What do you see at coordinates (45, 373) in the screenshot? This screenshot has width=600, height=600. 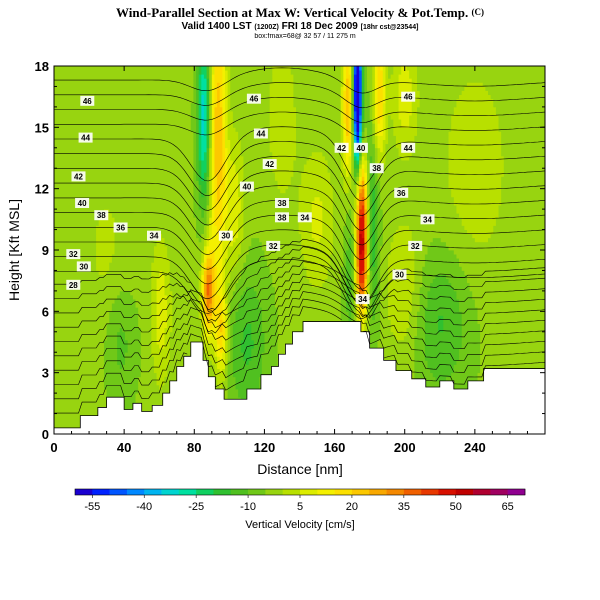 I see `y-tick-label: 3` at bounding box center [45, 373].